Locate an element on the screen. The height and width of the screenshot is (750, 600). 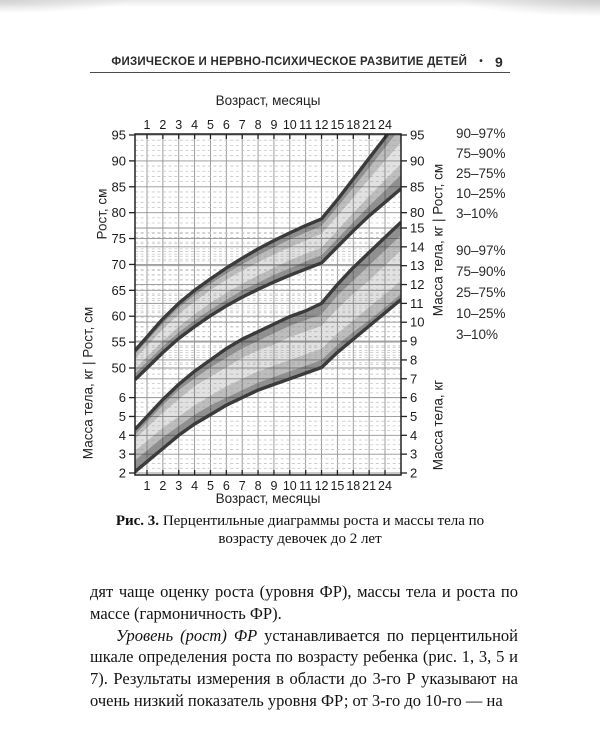
y-axis-title-left-height: Рост, см is located at coordinates (102, 214).